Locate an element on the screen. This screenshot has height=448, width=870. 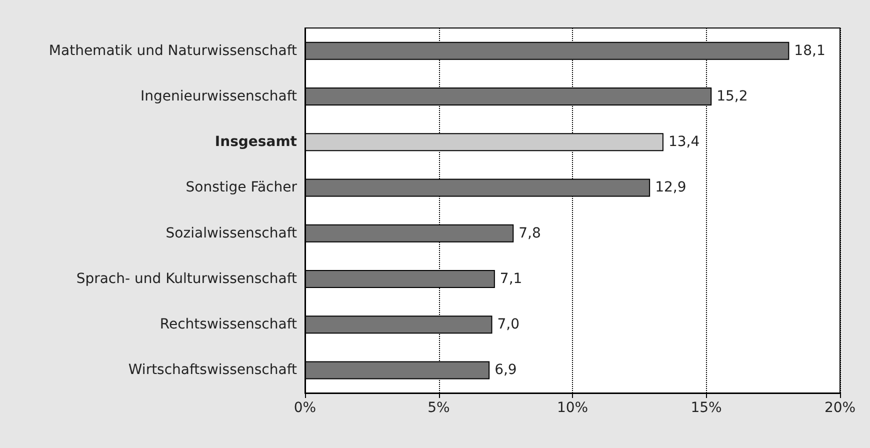
data-label: 13,4 is located at coordinates (684, 142).